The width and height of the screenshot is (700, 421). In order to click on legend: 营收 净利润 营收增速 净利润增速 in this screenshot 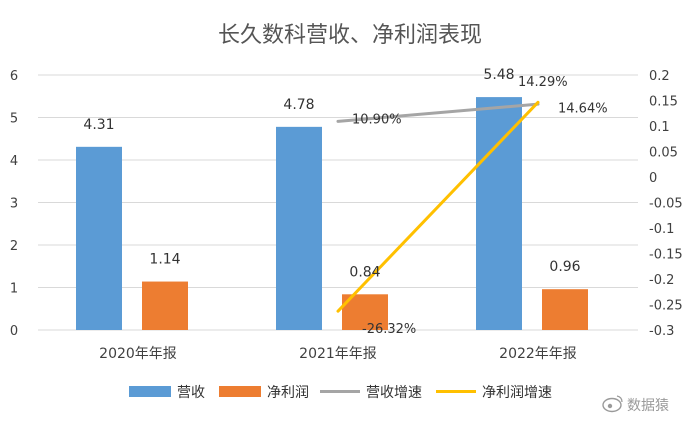, I will do `click(340, 393)`.